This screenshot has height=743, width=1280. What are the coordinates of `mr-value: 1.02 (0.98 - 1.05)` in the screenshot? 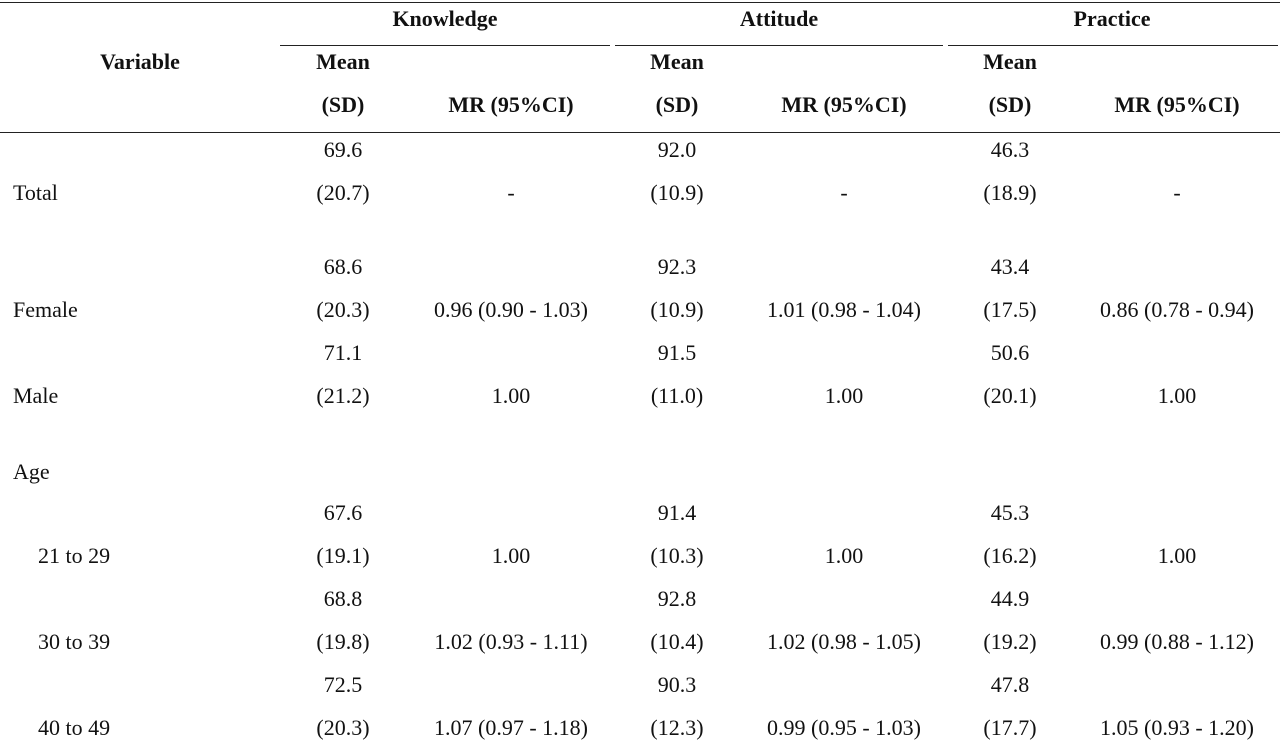 It's located at (844, 641).